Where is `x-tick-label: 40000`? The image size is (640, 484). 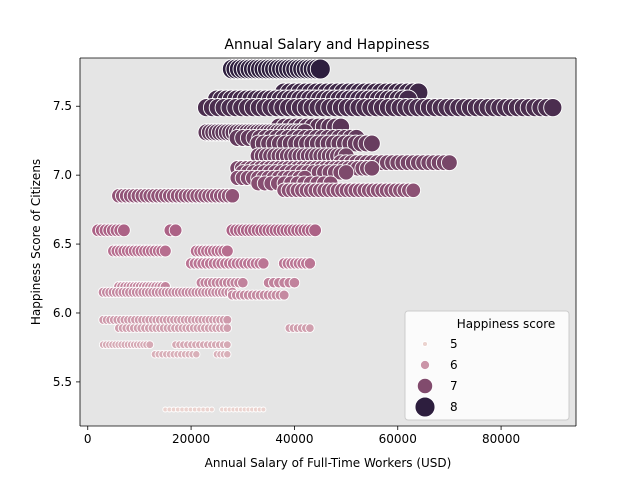
x-tick-label: 40000 is located at coordinates (294, 439).